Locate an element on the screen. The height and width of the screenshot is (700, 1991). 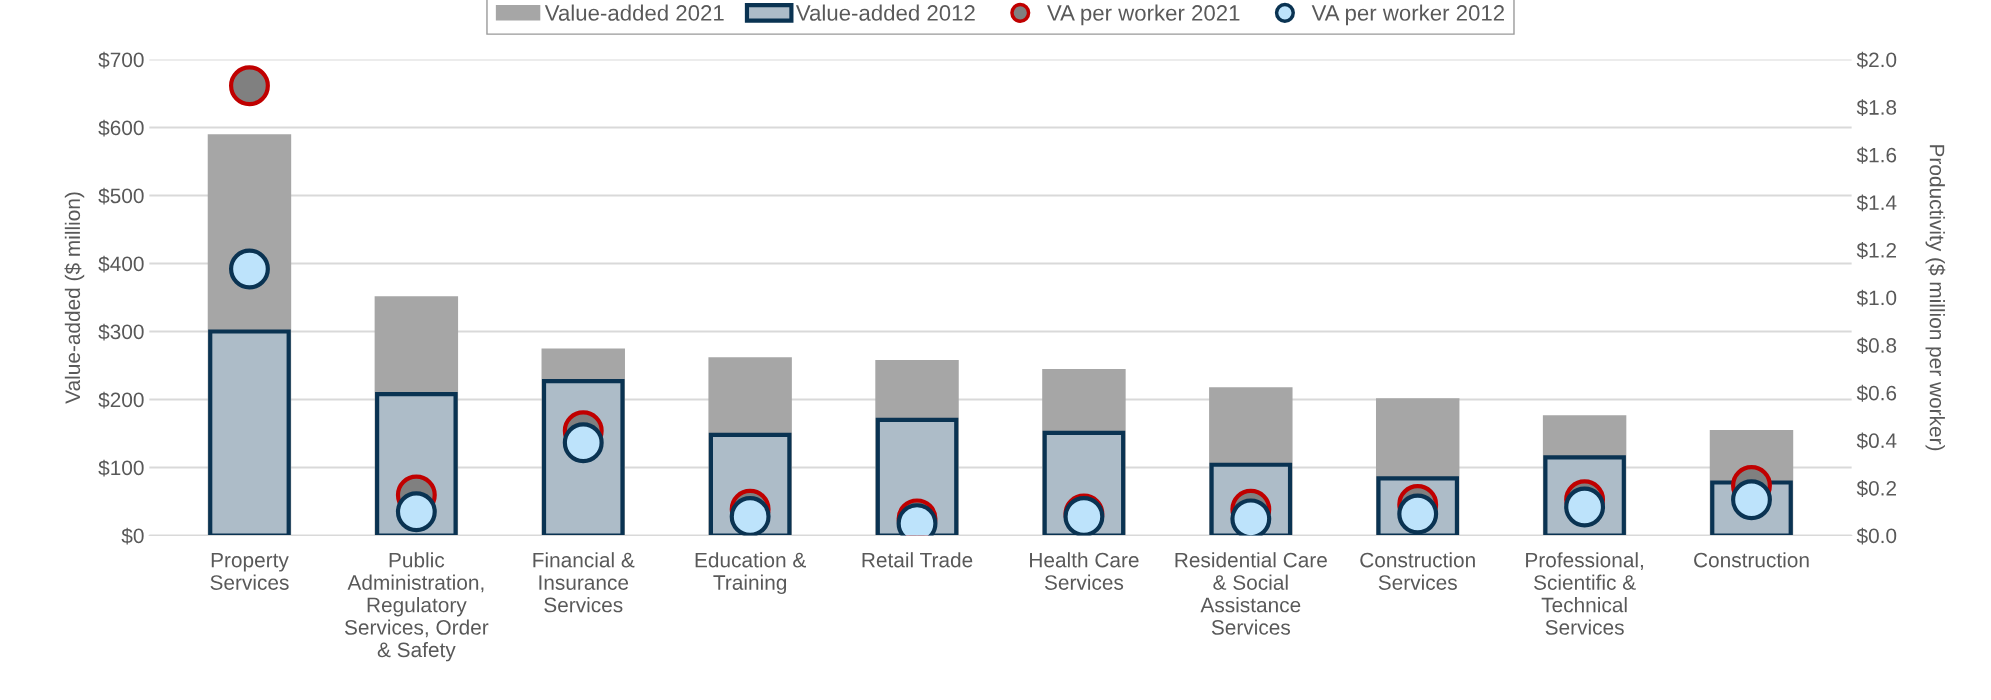
legend-label: Value-added 2012 is located at coordinates (885, 12).